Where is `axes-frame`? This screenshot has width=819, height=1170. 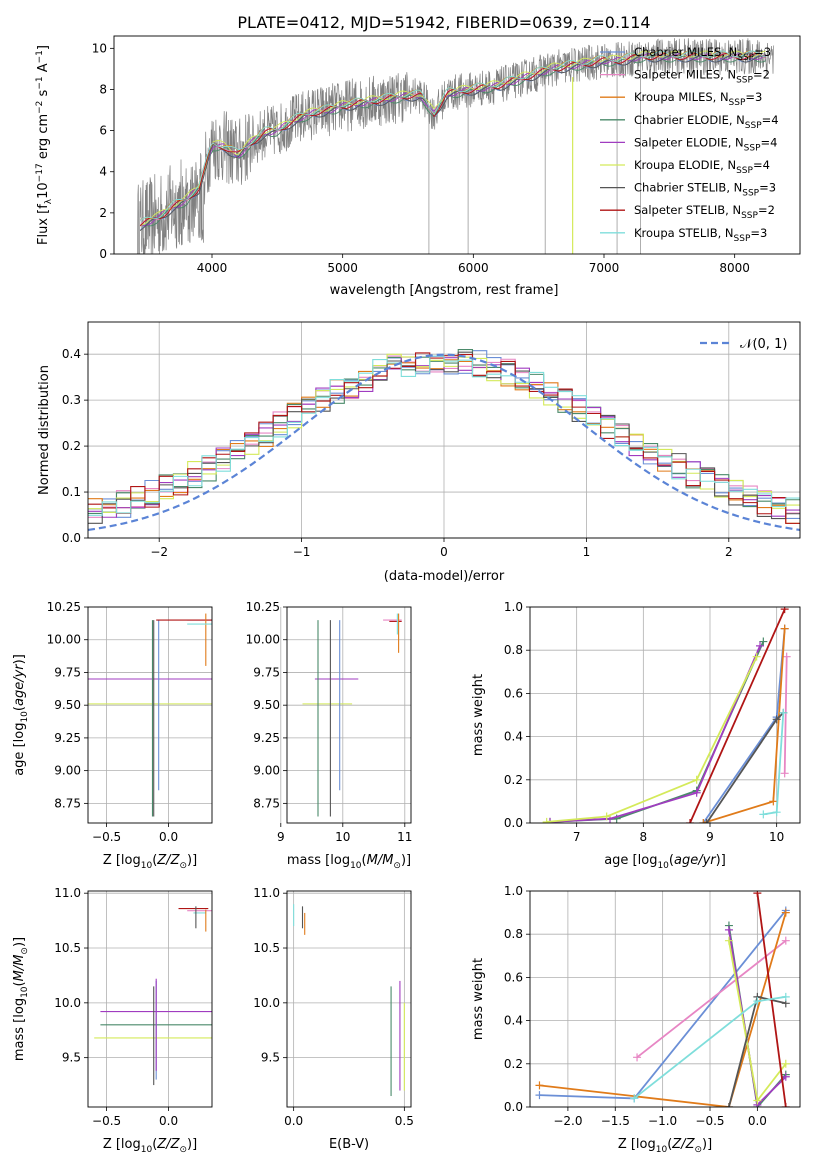 axes-frame is located at coordinates (665, 999).